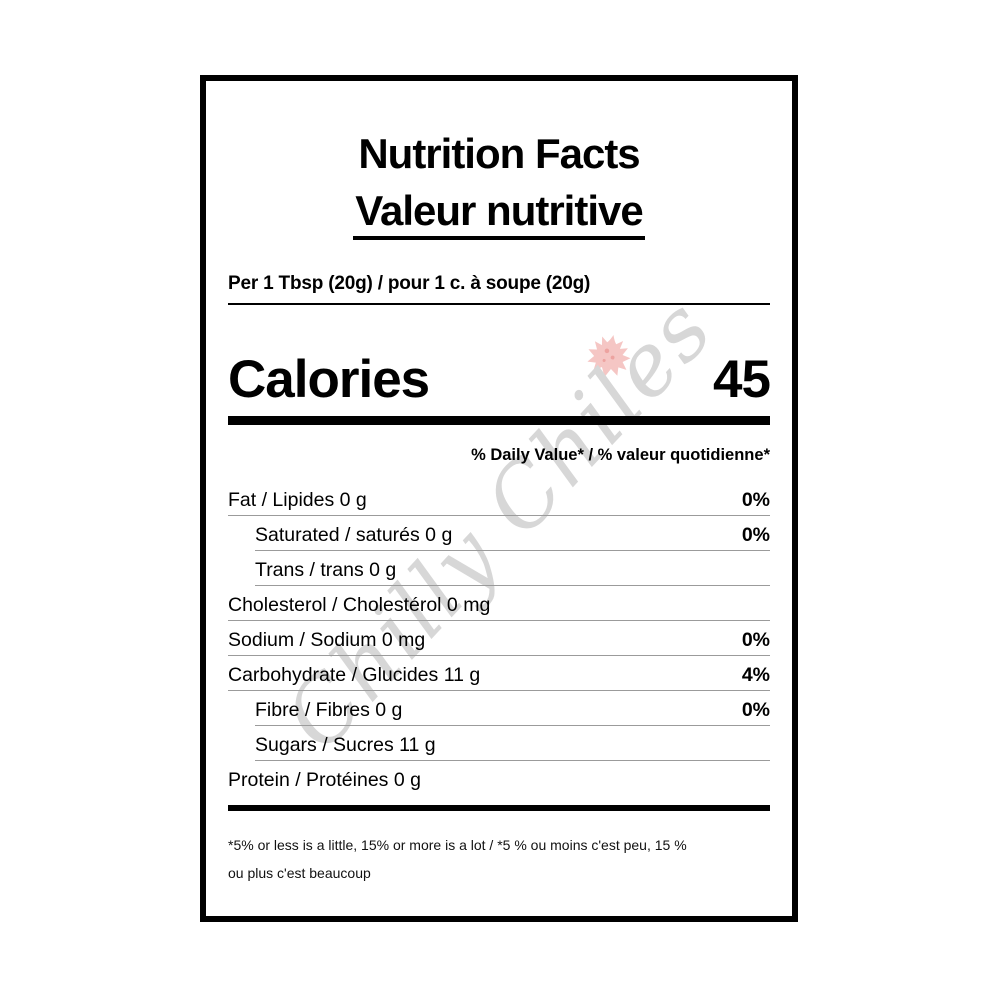 The width and height of the screenshot is (1000, 1000). I want to click on nutrient-row: Sugars / Sucres 11 g, so click(499, 747).